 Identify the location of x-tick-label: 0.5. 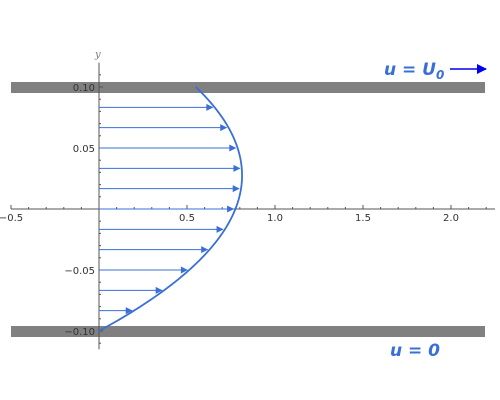
(187, 218).